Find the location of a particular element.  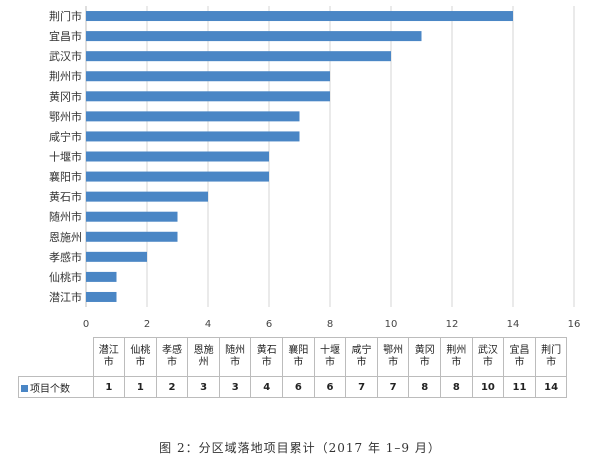

category-label: 荆州市 is located at coordinates (65, 76).